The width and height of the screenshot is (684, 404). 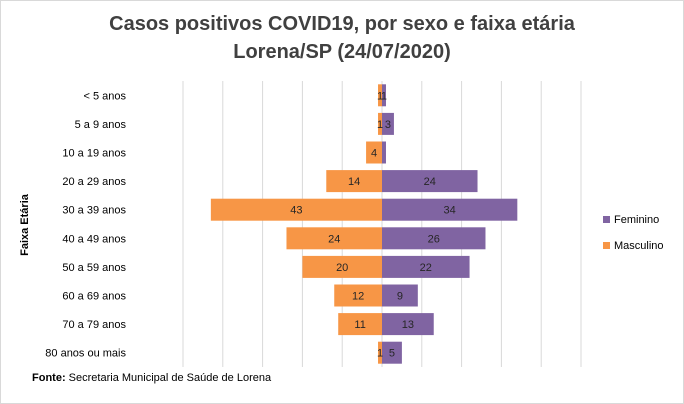 I want to click on data-label: 20, so click(x=342, y=268).